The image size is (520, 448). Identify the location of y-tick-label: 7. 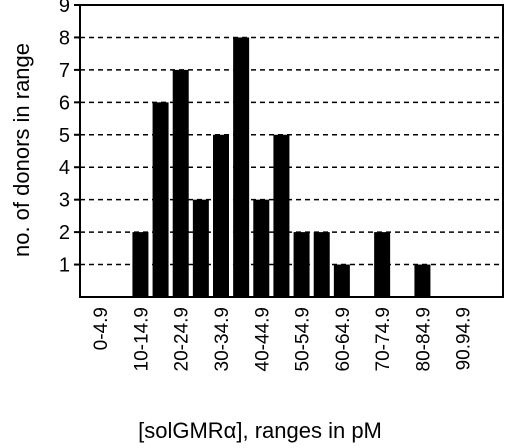
(64, 71).